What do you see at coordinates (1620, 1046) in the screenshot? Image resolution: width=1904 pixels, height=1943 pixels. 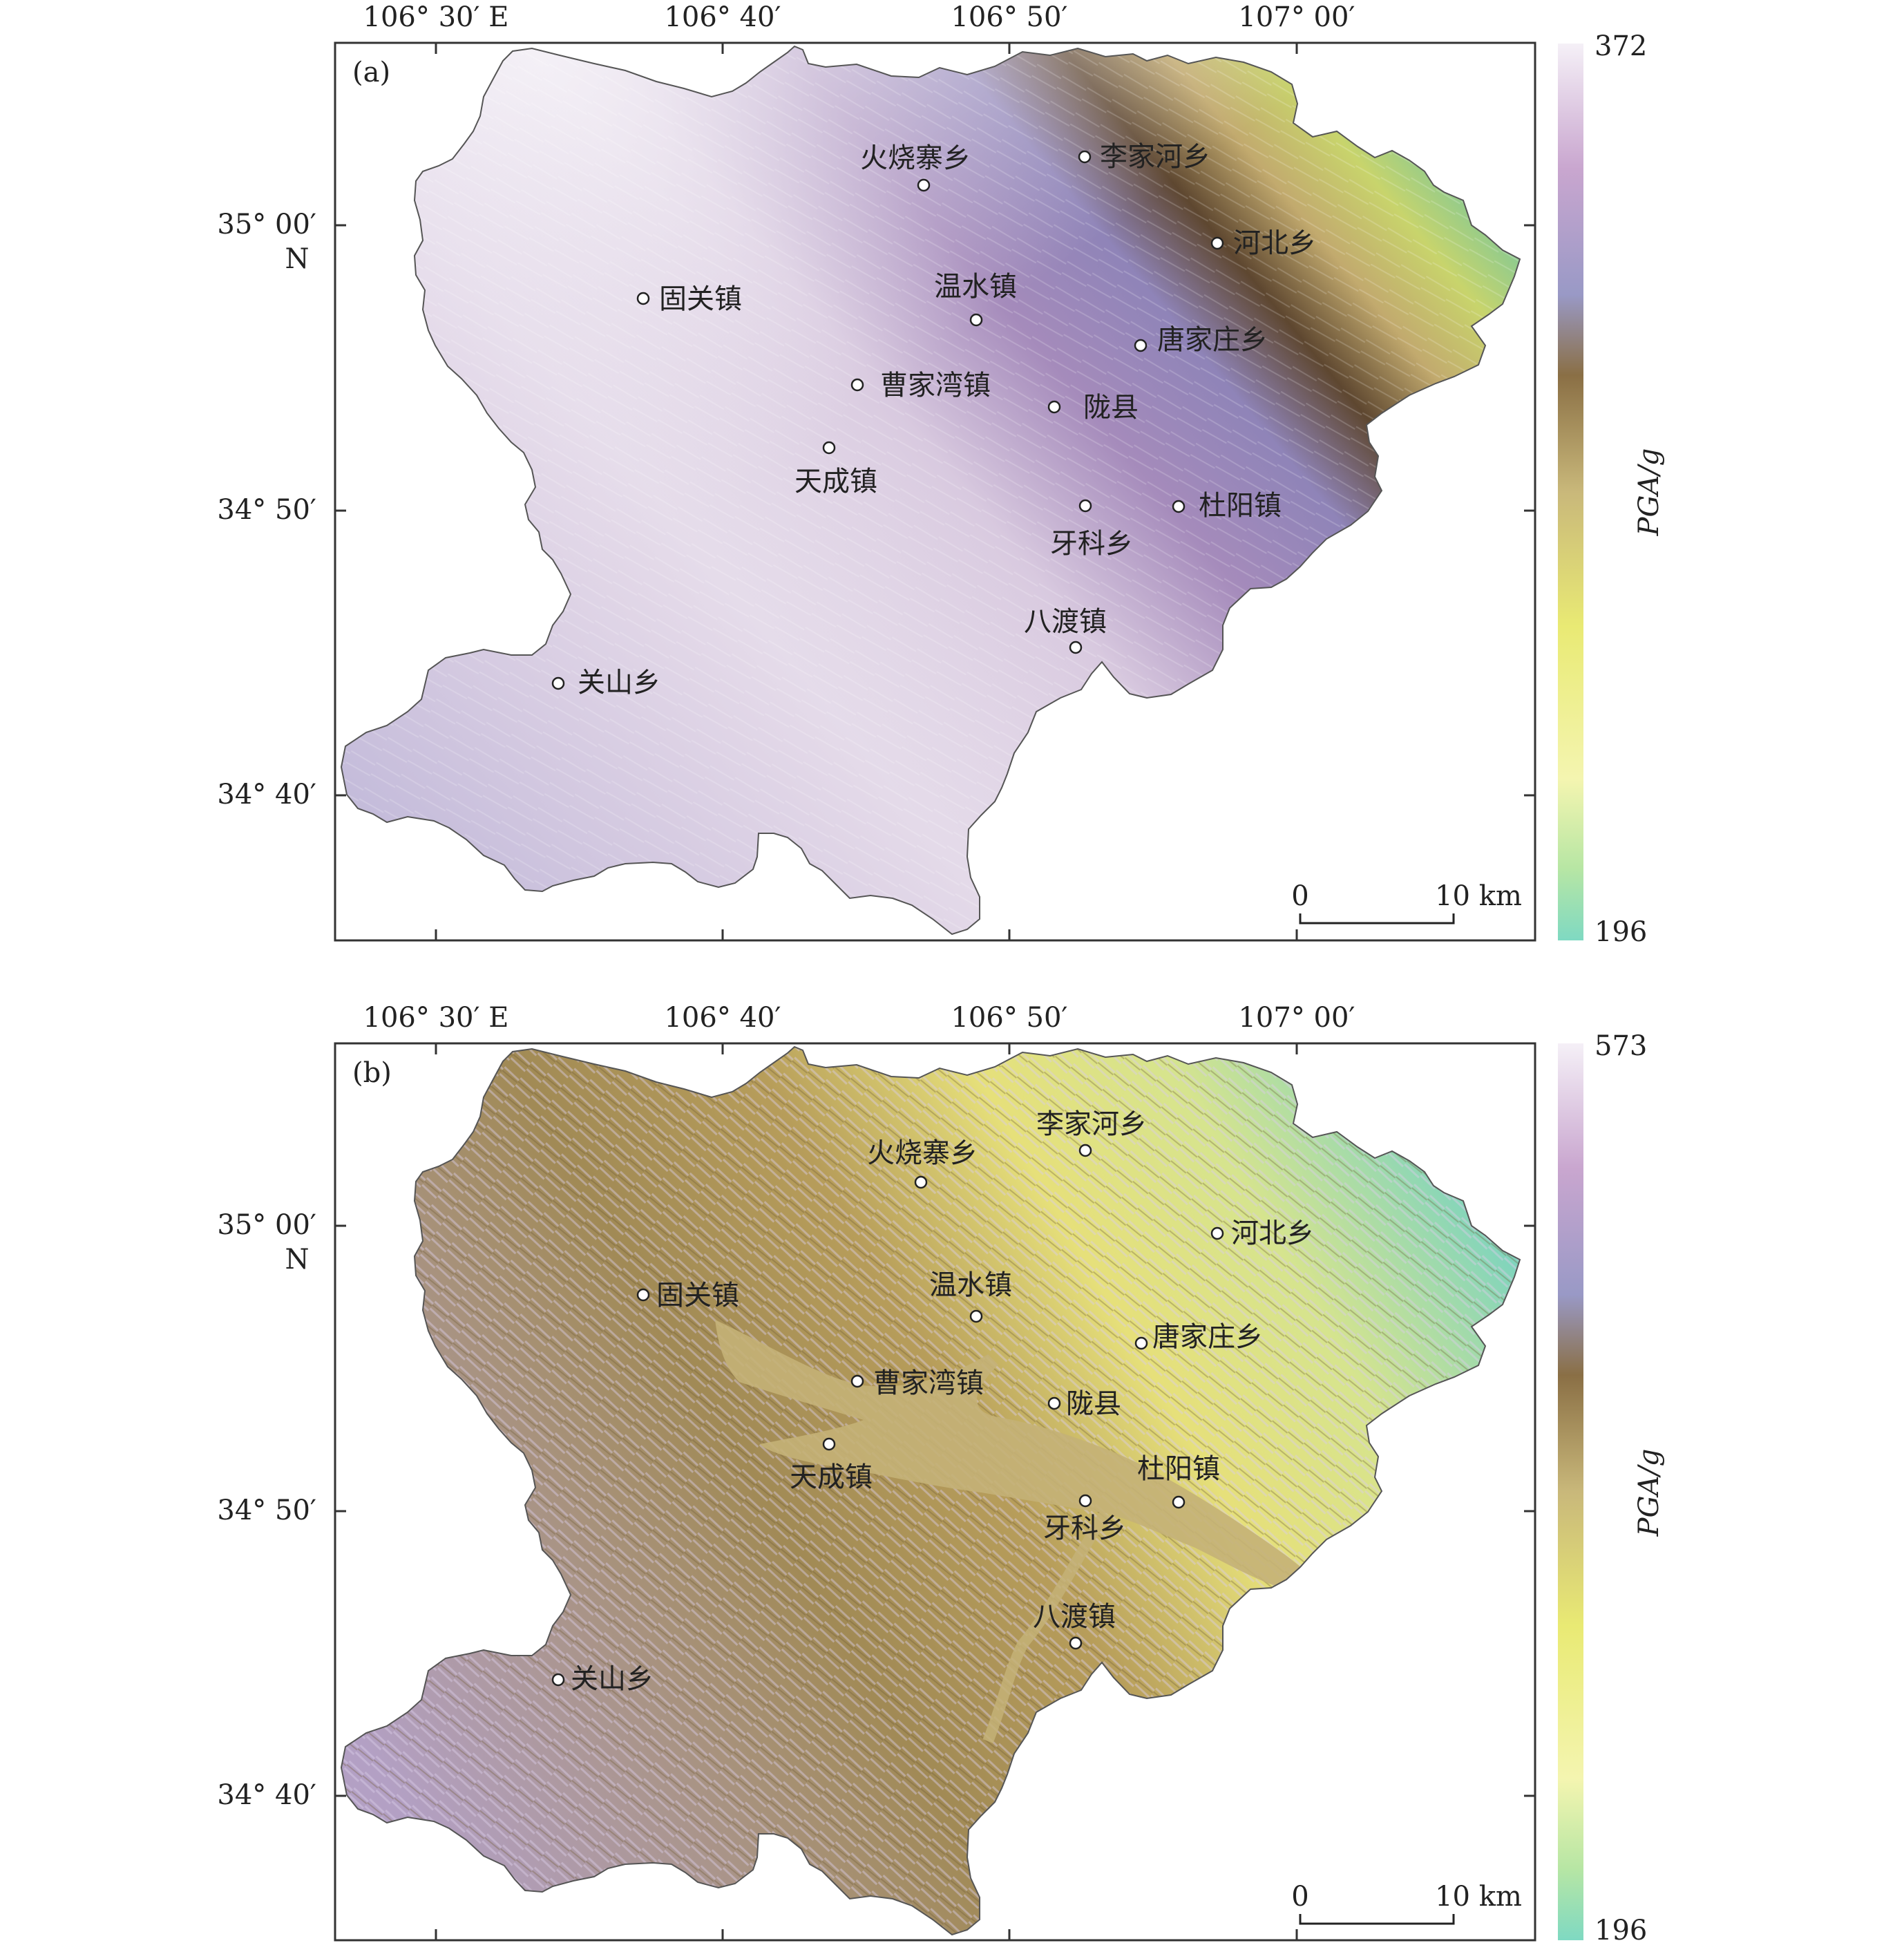 I see `colorbar-max: 573` at bounding box center [1620, 1046].